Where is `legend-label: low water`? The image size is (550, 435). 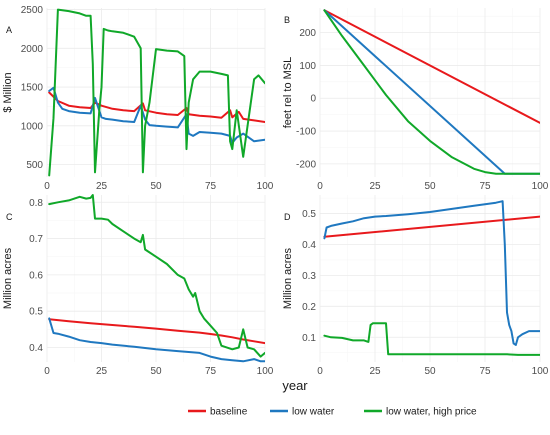
legend-label: low water is located at coordinates (313, 412).